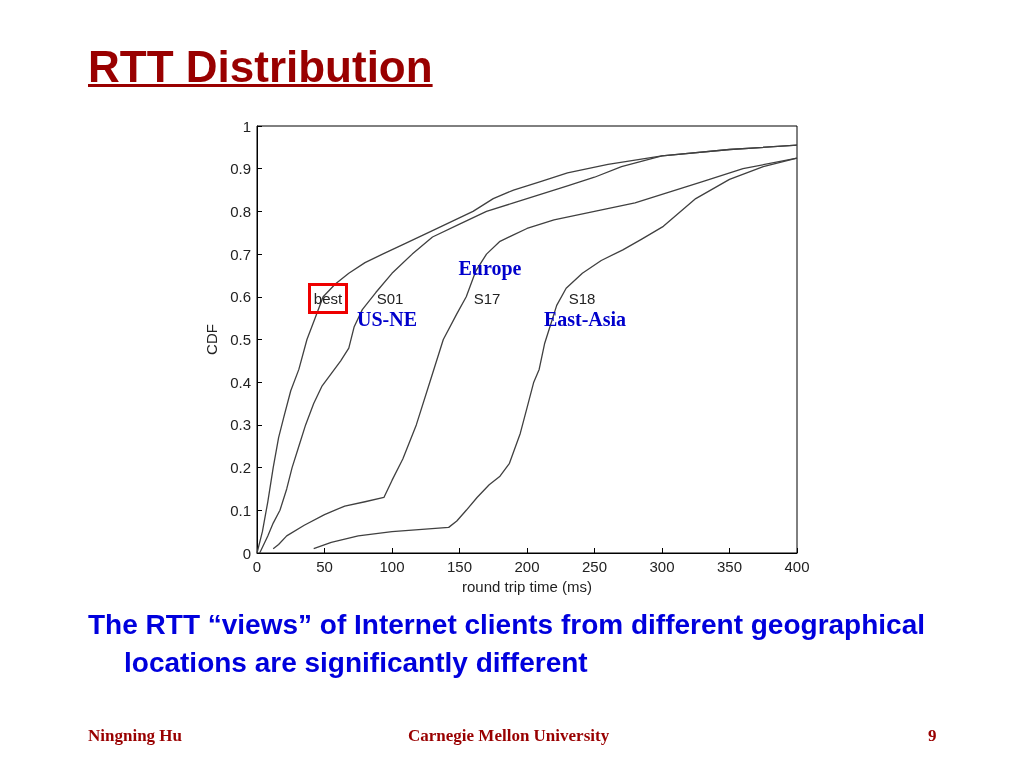 The image size is (1024, 768). I want to click on y-tick-label: 0.8, so click(240, 211).